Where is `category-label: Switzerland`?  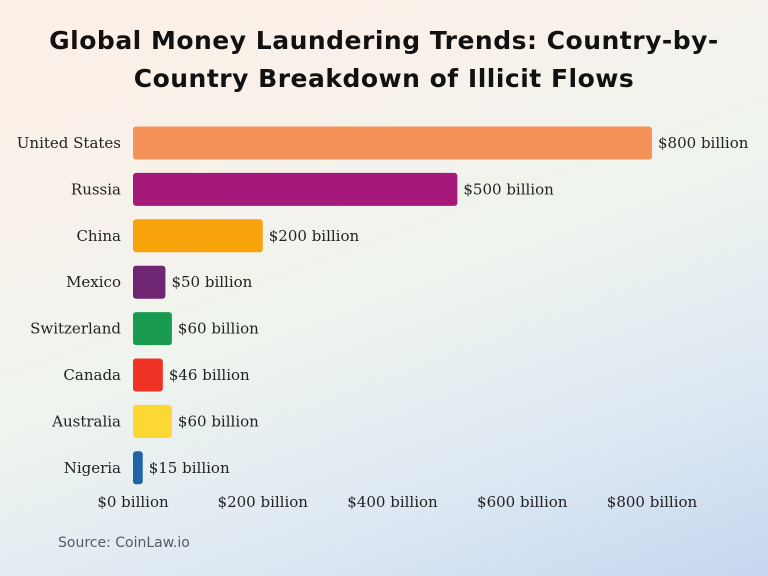 category-label: Switzerland is located at coordinates (75, 329).